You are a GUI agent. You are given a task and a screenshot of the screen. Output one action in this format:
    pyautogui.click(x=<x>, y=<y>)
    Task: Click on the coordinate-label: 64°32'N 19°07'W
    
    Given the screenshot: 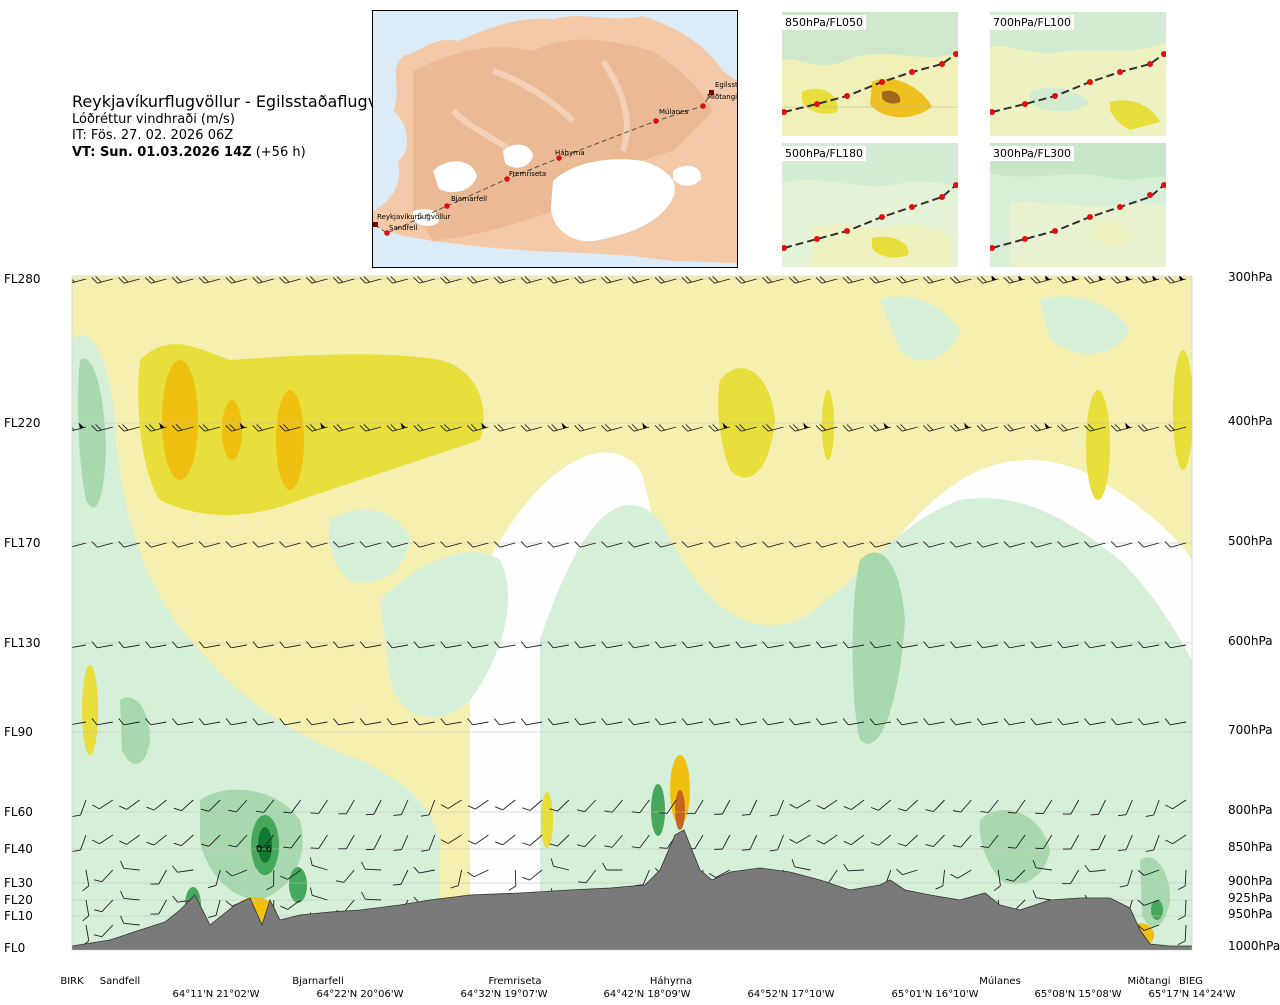 What is the action you would take?
    pyautogui.click(x=504, y=994)
    